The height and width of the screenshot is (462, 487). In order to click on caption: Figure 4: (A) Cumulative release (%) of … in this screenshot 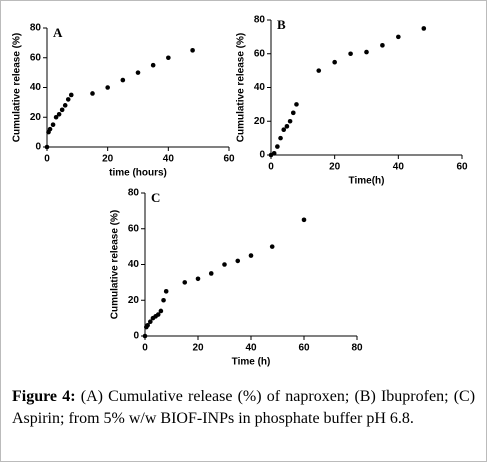, I will do `click(243, 408)`.